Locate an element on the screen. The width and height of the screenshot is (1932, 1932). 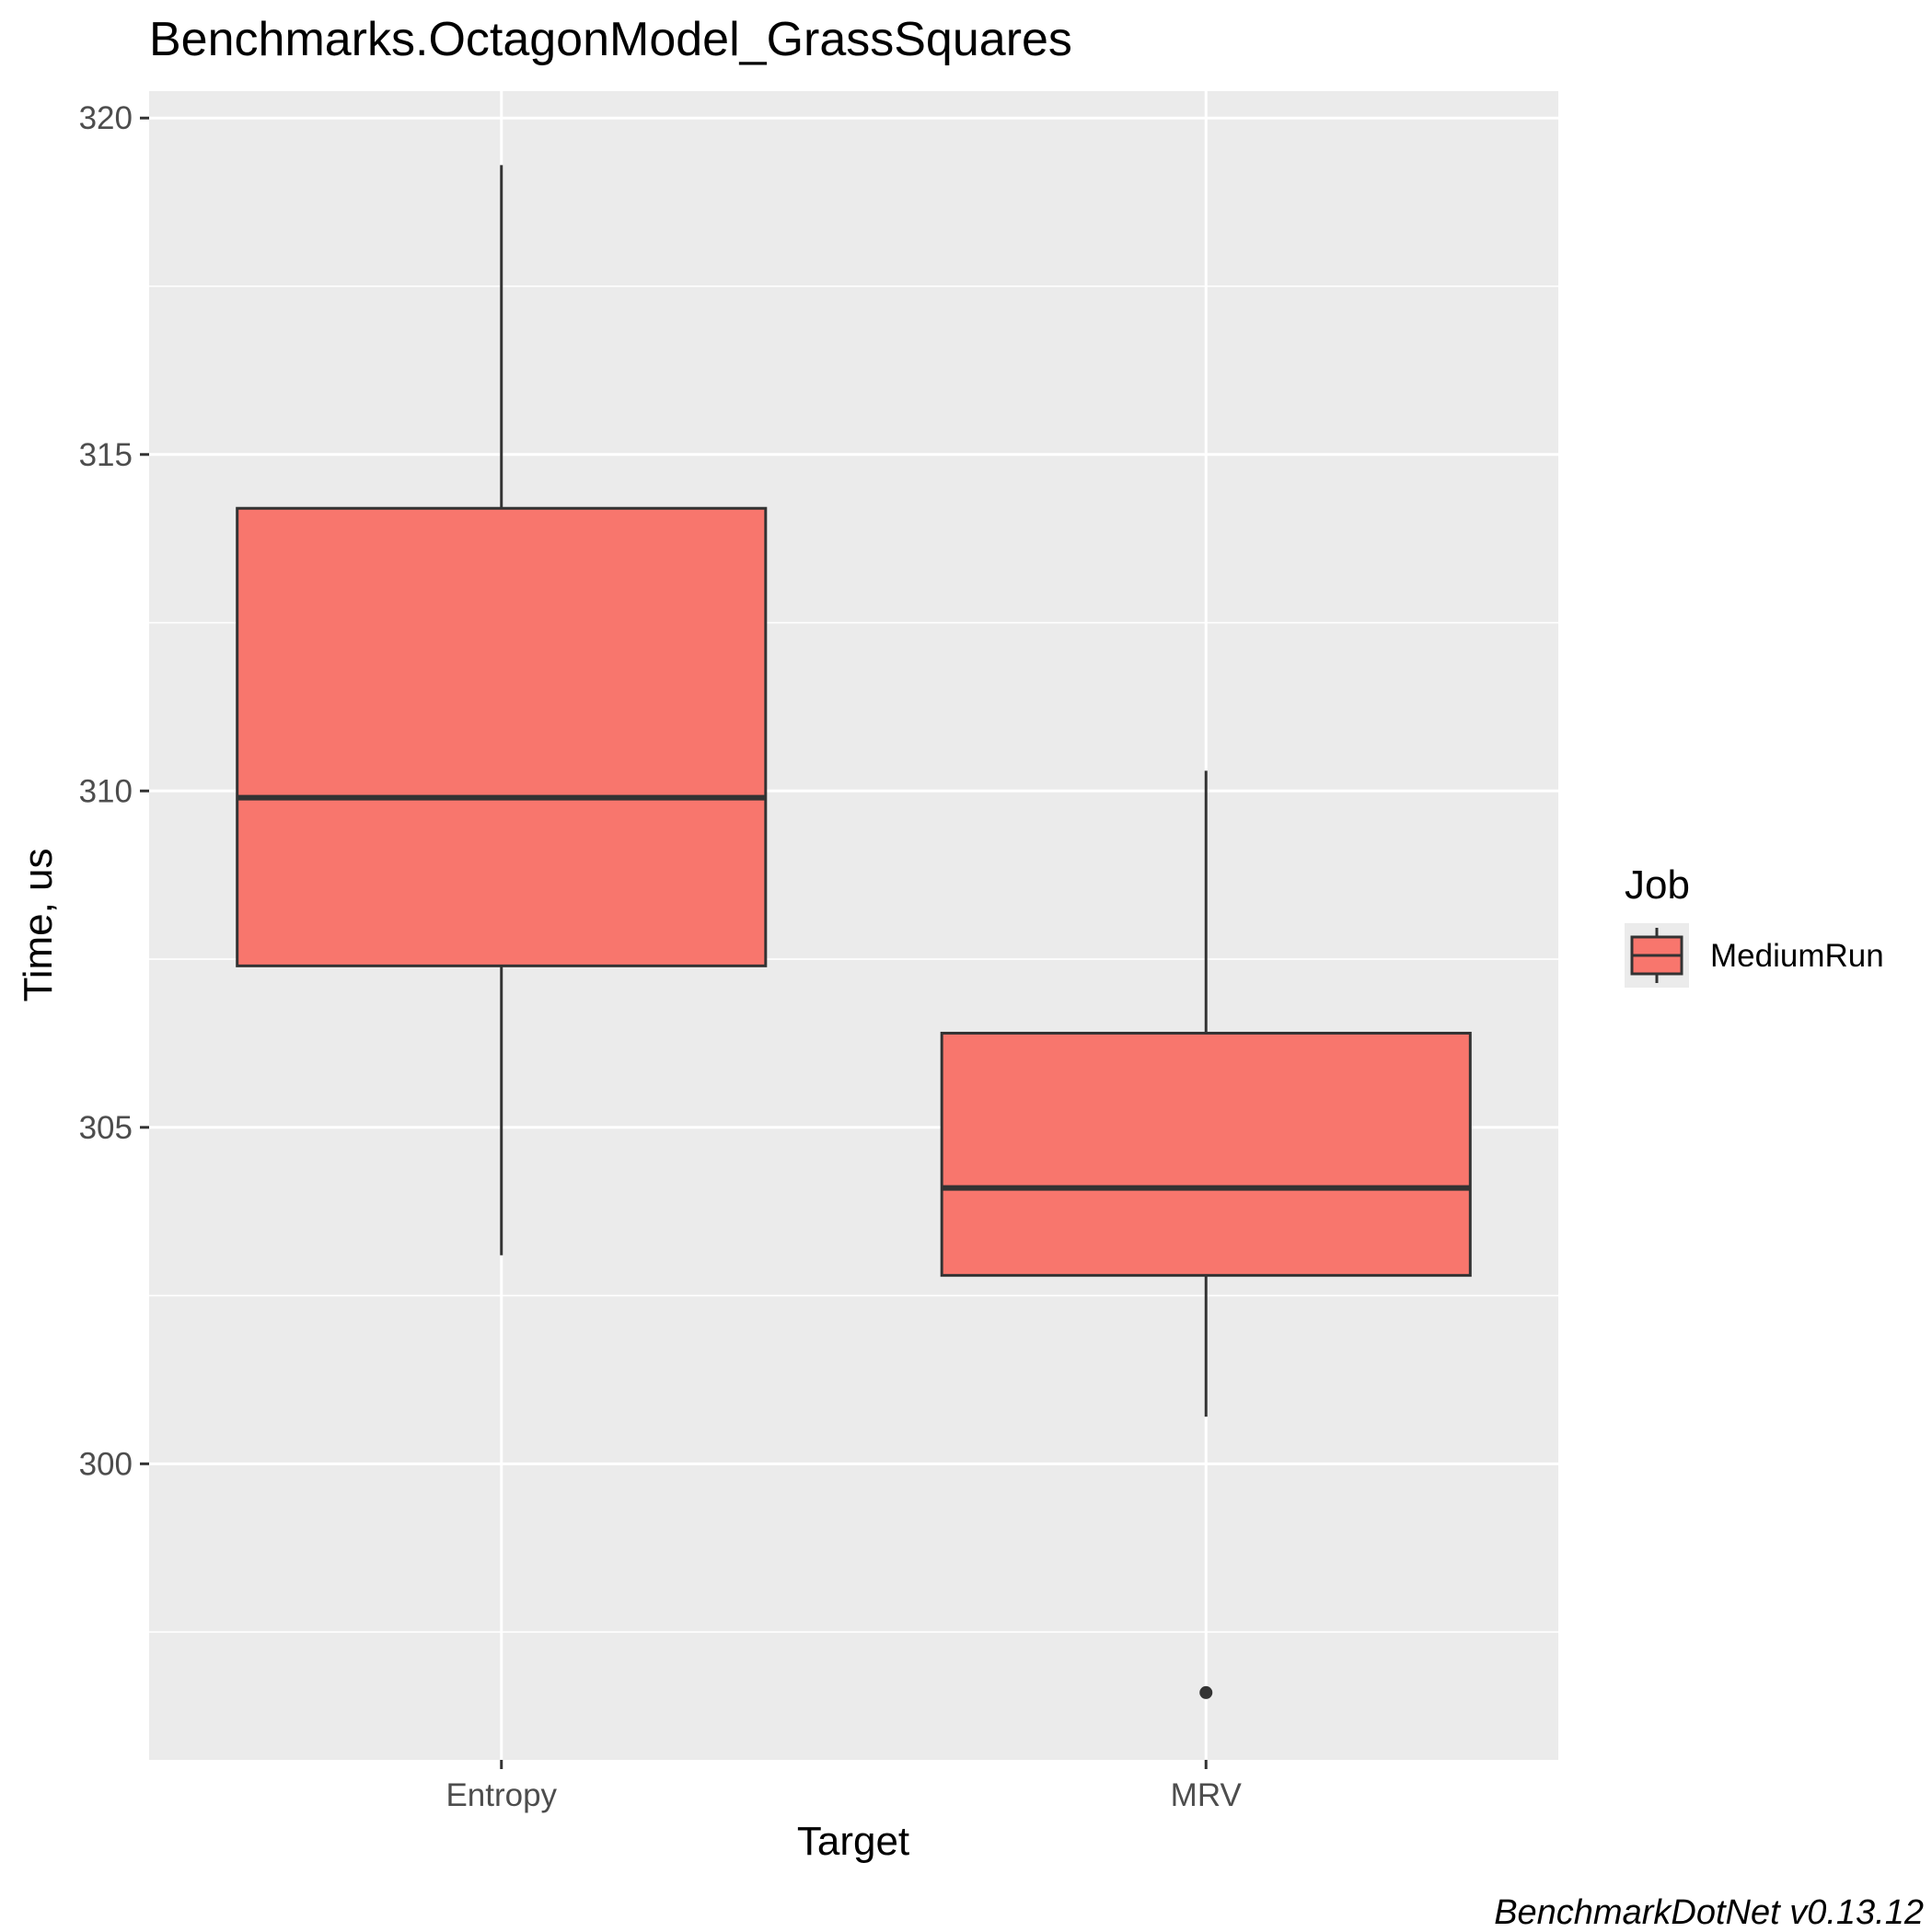
chart-title: Benchmarks.OctagonModel_GrassSquares is located at coordinates (611, 40).